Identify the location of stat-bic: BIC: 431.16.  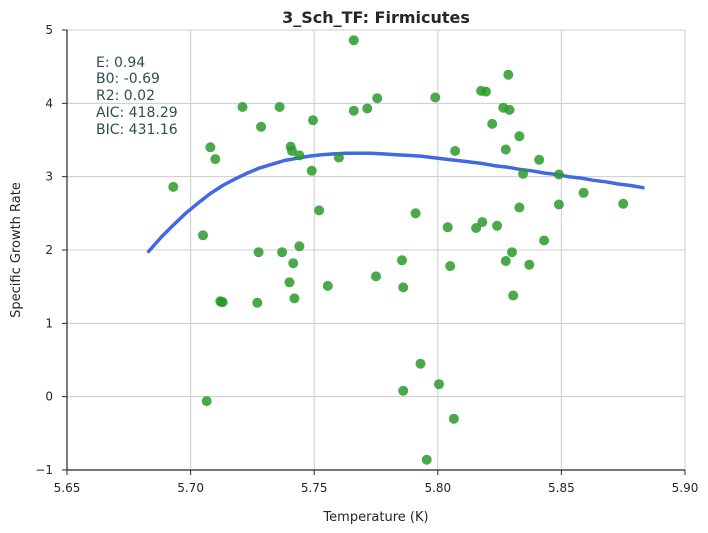
(137, 130).